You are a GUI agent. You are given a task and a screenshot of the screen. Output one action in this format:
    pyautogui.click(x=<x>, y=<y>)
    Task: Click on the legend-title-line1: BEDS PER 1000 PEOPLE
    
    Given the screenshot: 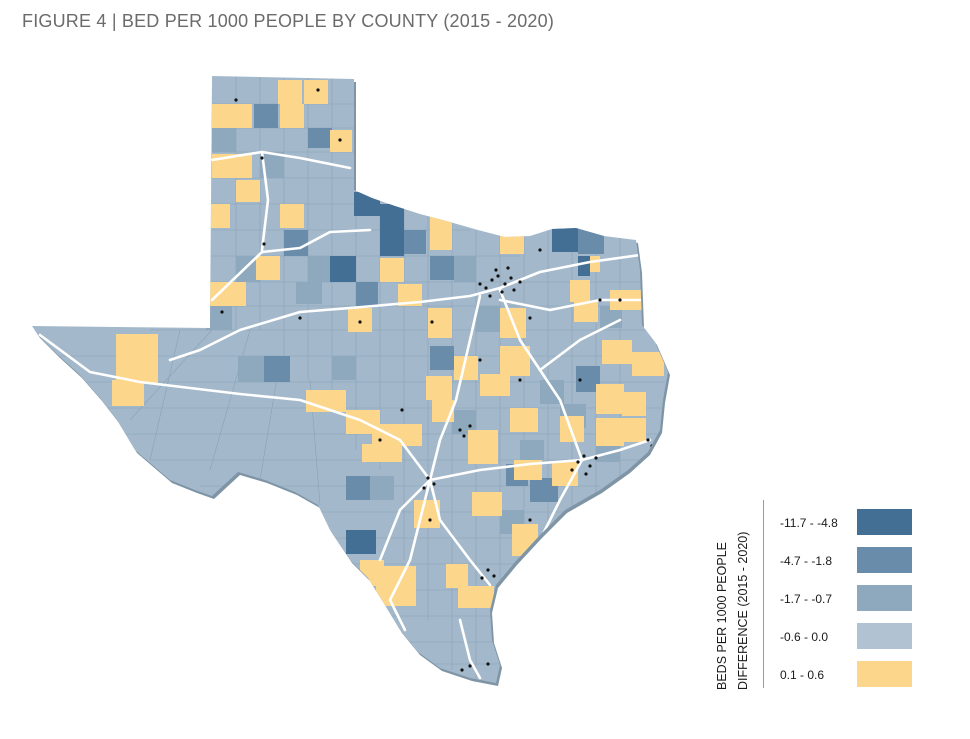 What is the action you would take?
    pyautogui.click(x=722, y=616)
    